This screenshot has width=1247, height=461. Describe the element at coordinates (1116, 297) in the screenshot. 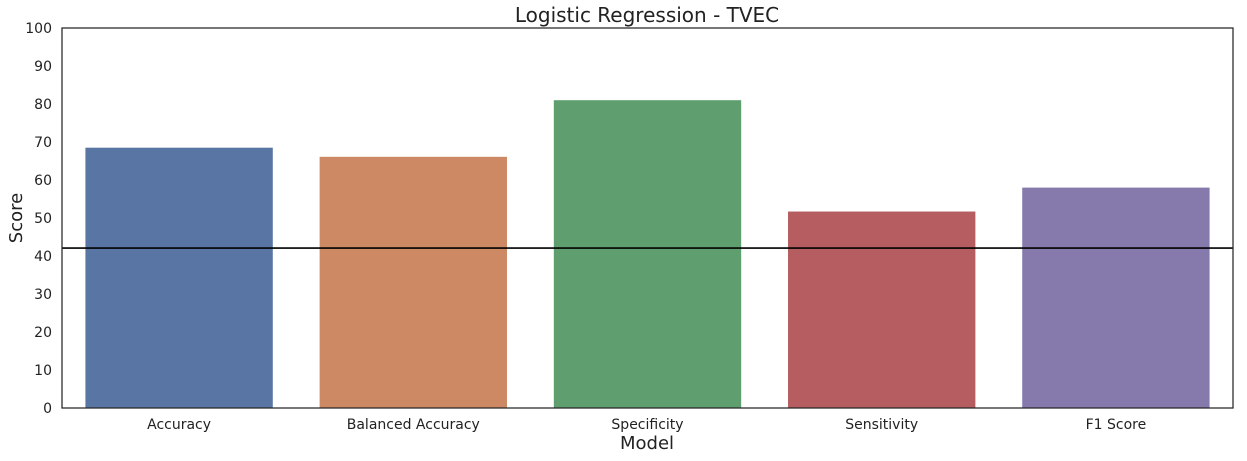

I see `bar-f1-score` at that location.